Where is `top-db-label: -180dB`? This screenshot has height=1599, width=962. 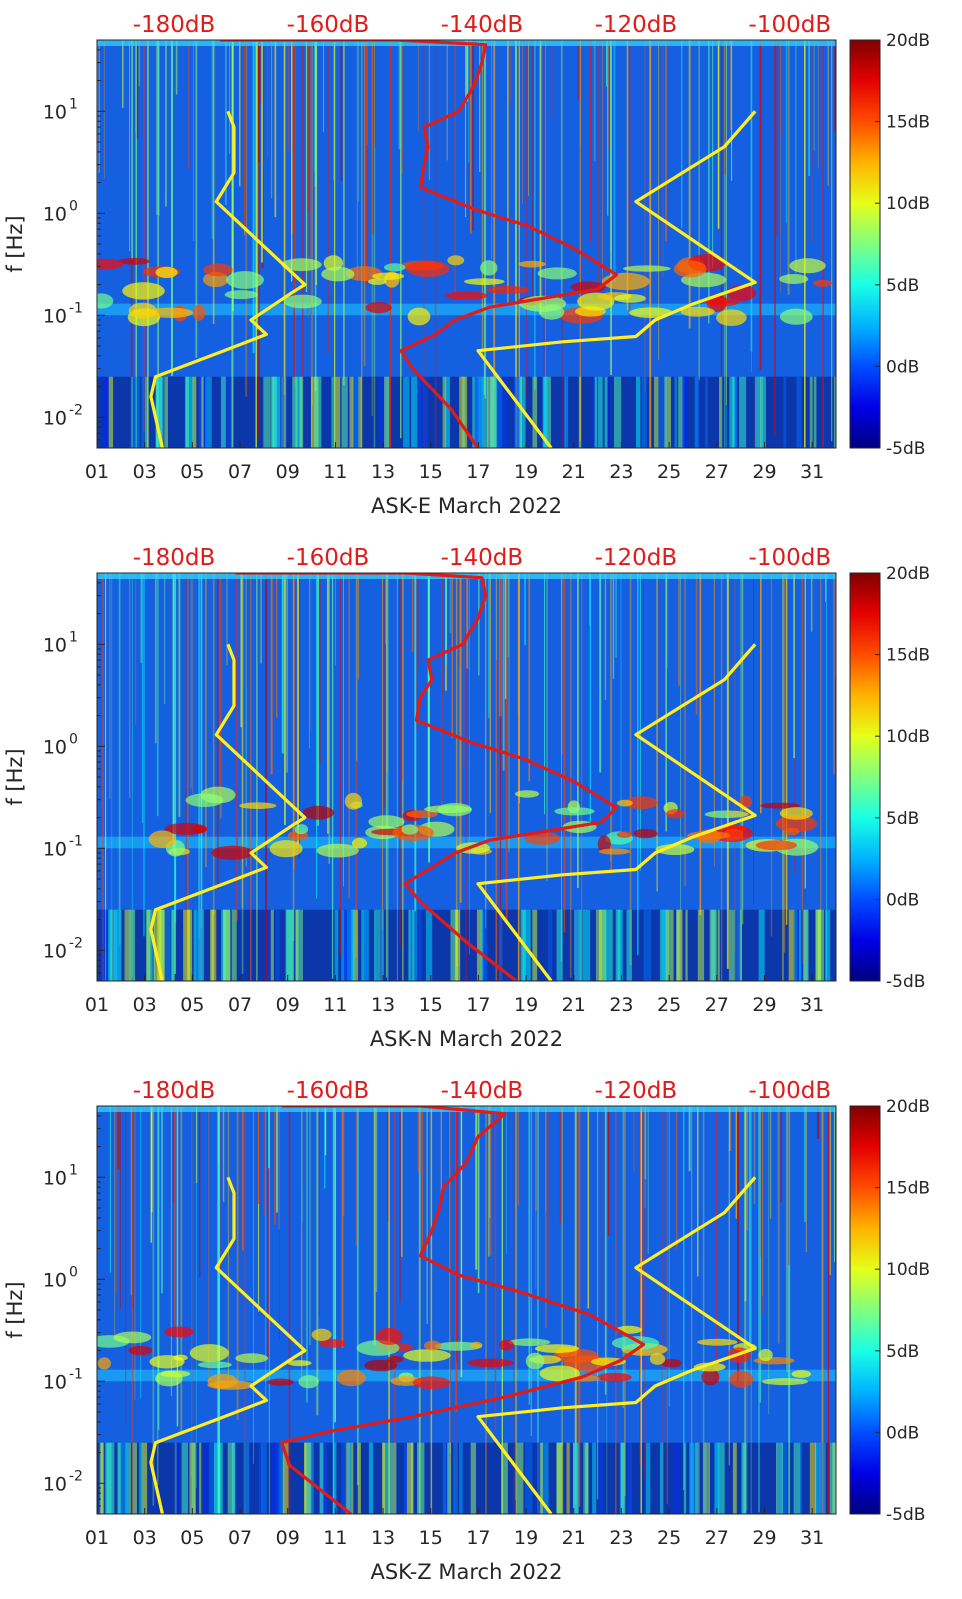
top-db-label: -180dB is located at coordinates (174, 1091).